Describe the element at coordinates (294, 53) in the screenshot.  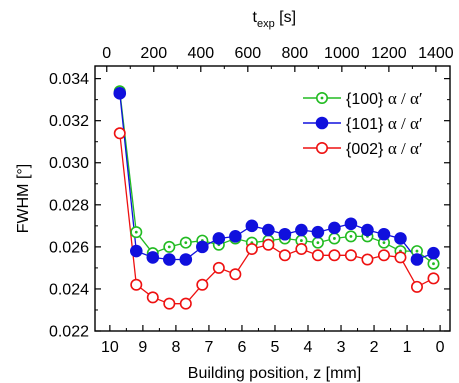
I see `top-tick-label: 800` at that location.